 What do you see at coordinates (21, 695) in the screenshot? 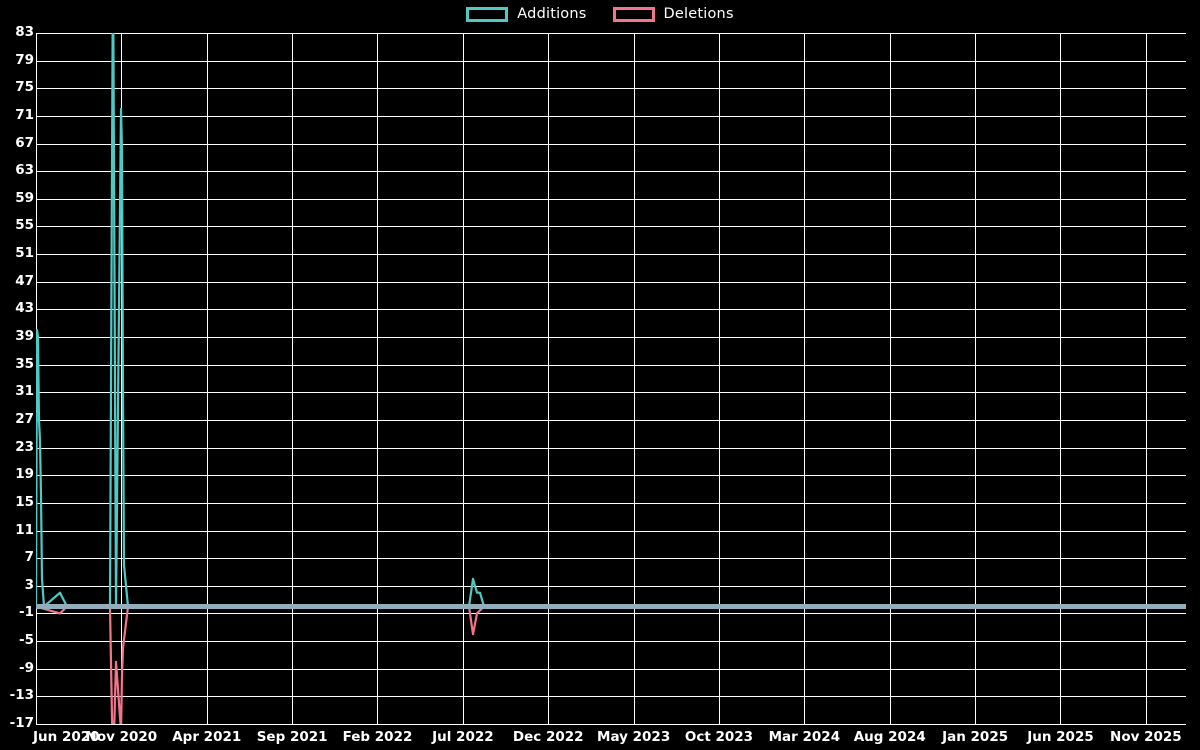
I see `y-axis-tick-label: -13` at bounding box center [21, 695].